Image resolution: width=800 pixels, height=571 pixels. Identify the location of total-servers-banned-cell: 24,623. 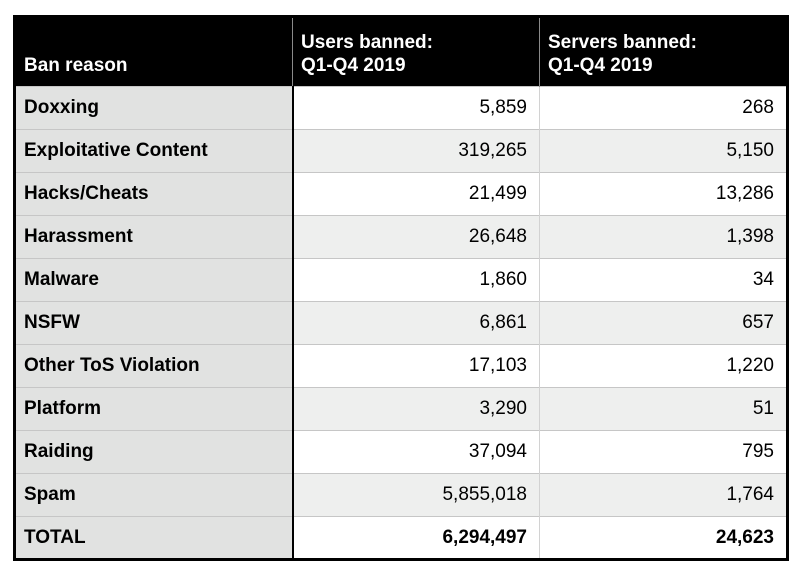
(663, 538).